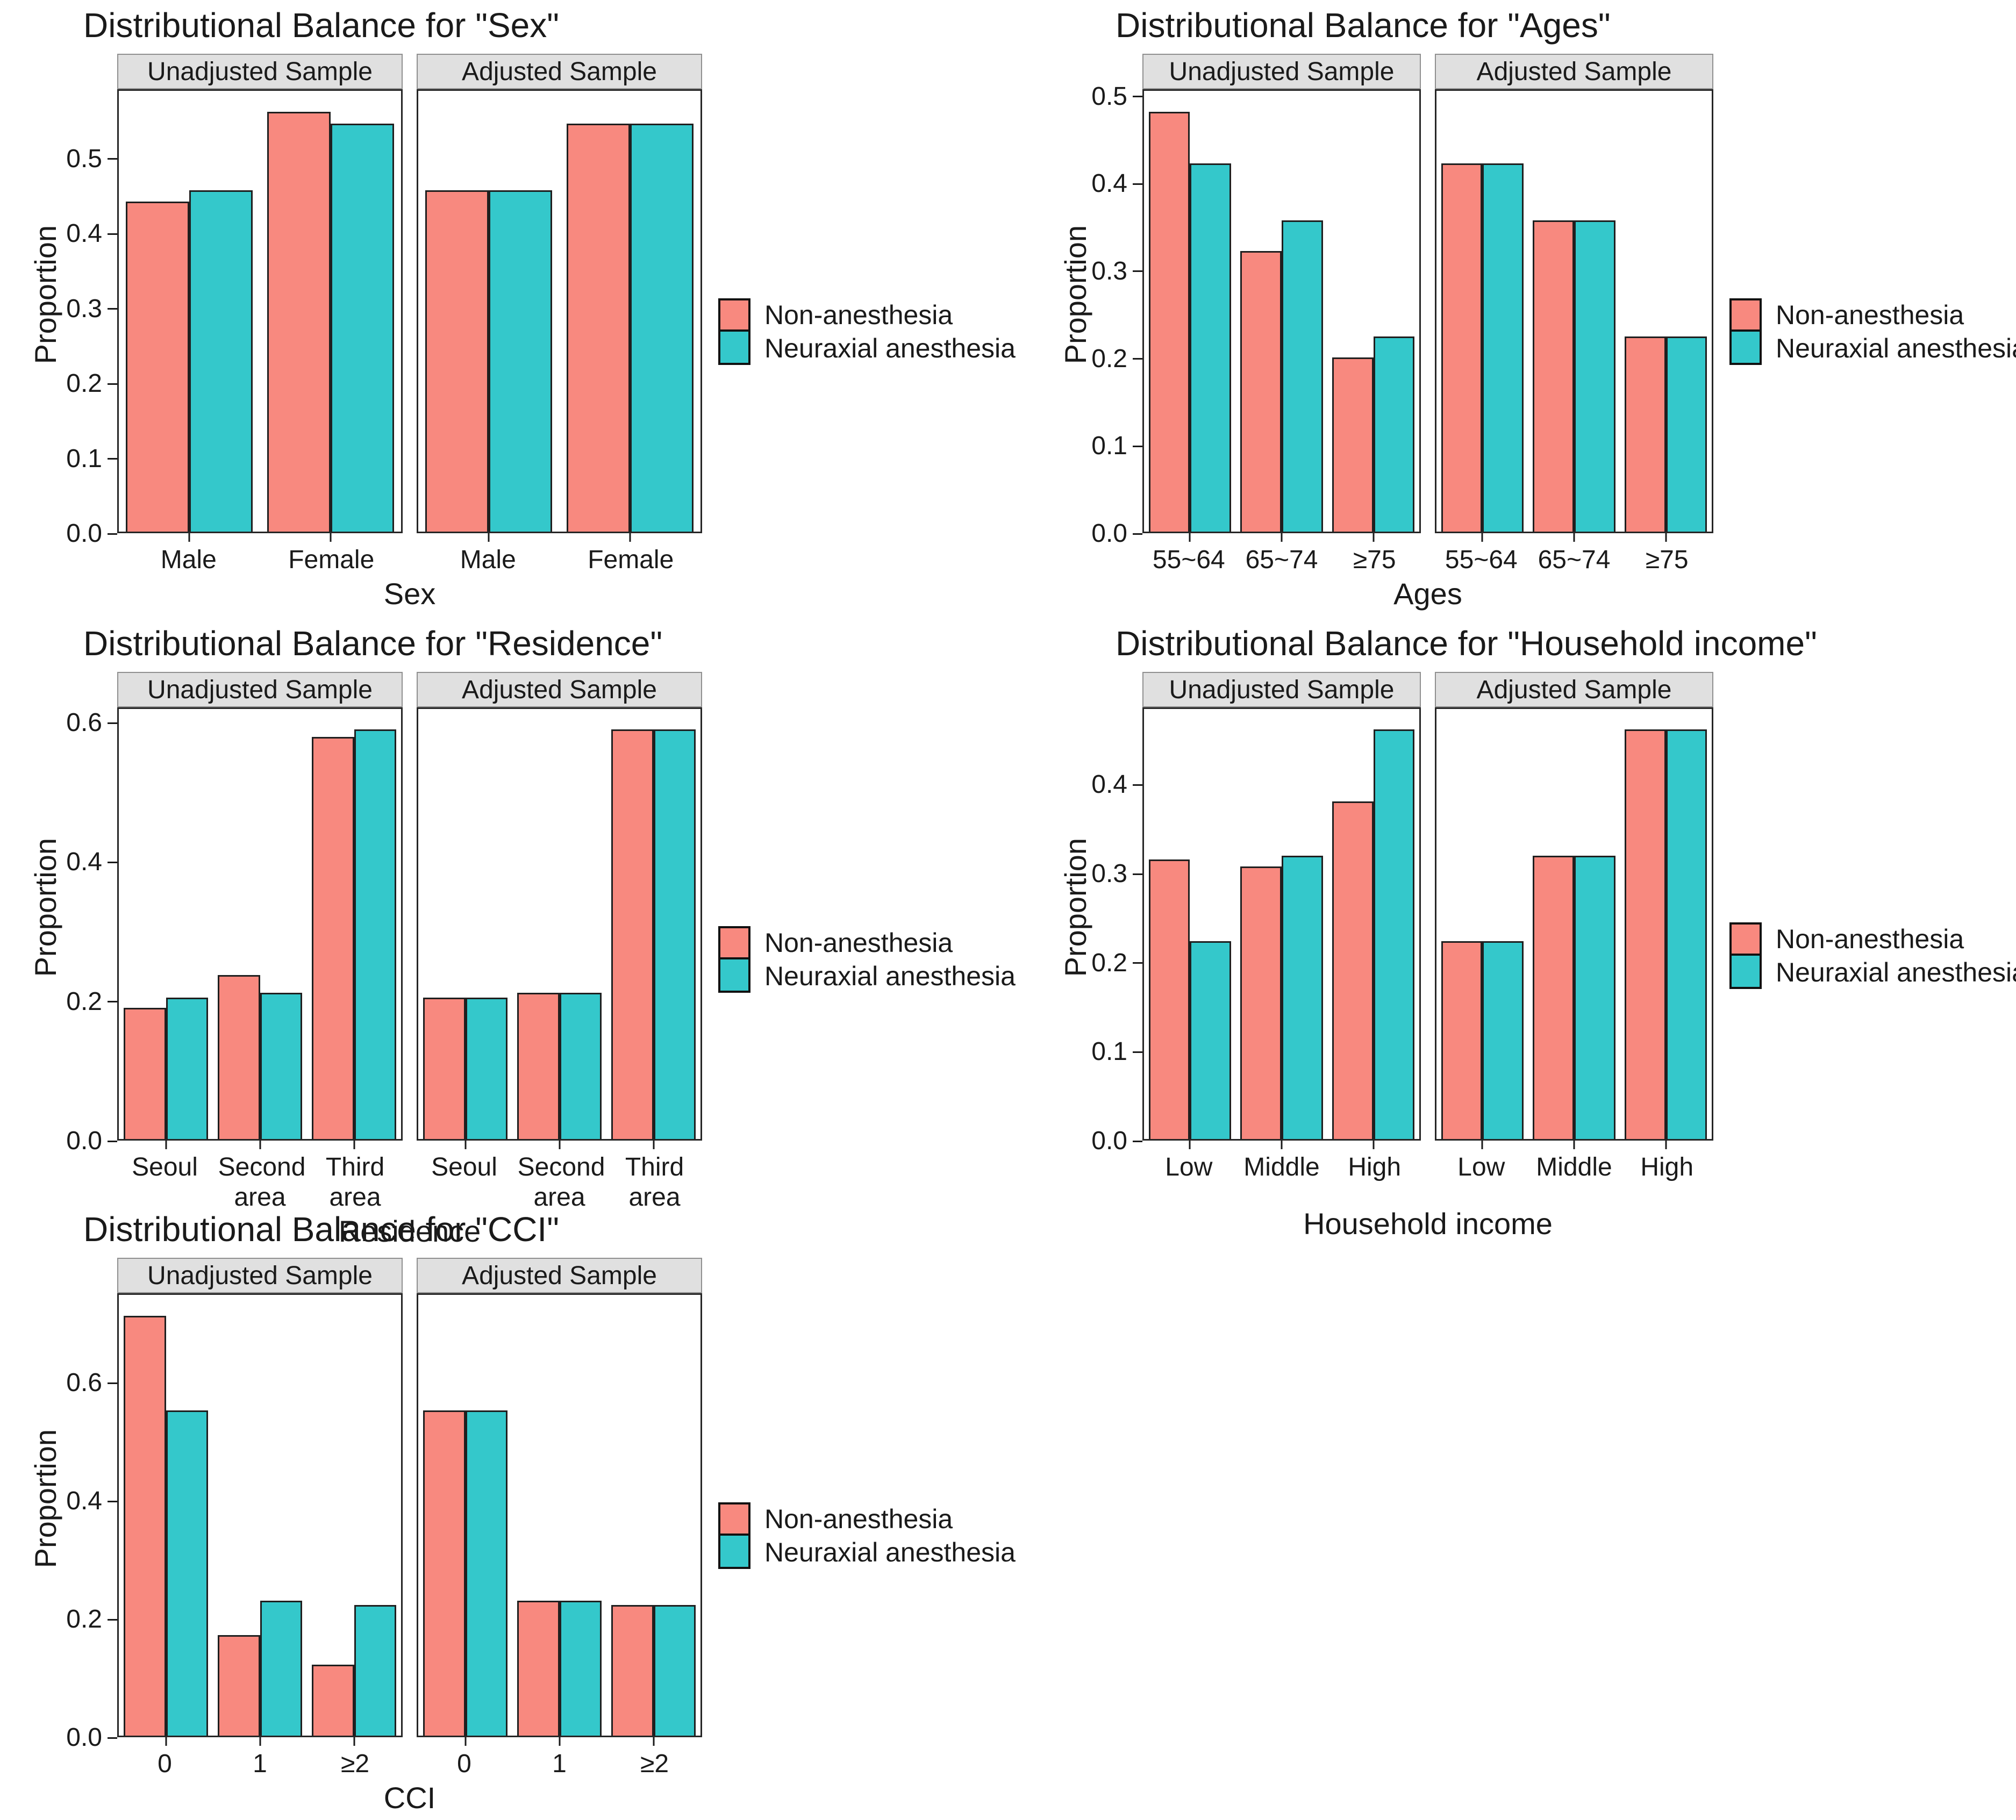 The image size is (2016, 1820). Describe the element at coordinates (373, 643) in the screenshot. I see `chart-title: Distributional Balance for "Residence"` at that location.